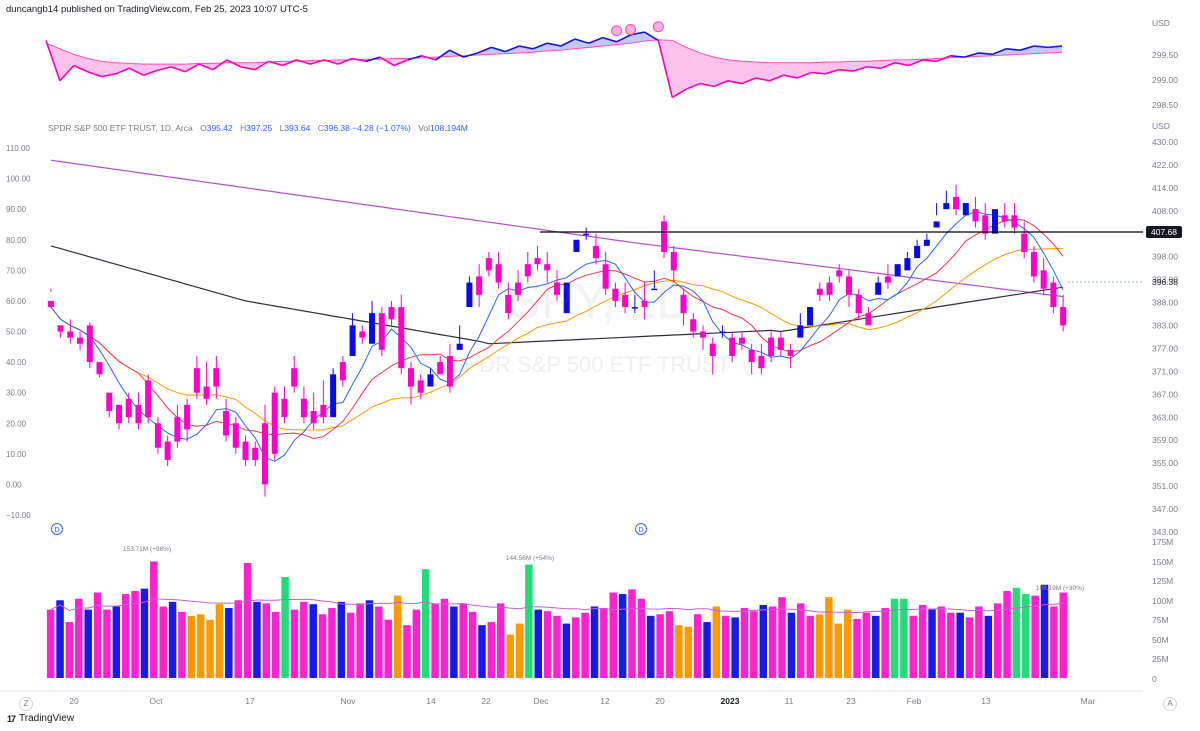  Describe the element at coordinates (1164, 232) in the screenshot. I see `level-price-tag` at that location.